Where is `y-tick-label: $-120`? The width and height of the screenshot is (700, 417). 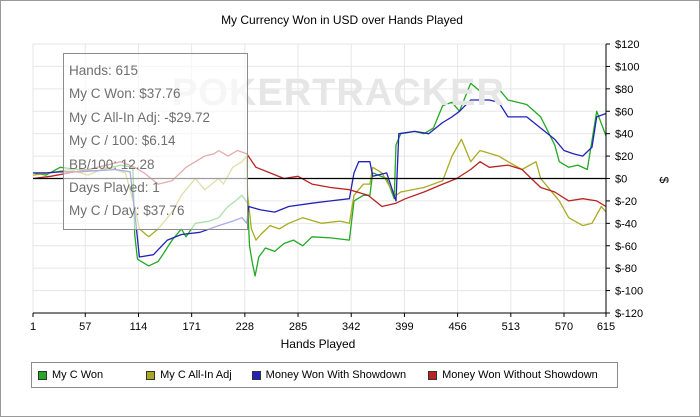 y-tick-label: $-120 is located at coordinates (629, 314).